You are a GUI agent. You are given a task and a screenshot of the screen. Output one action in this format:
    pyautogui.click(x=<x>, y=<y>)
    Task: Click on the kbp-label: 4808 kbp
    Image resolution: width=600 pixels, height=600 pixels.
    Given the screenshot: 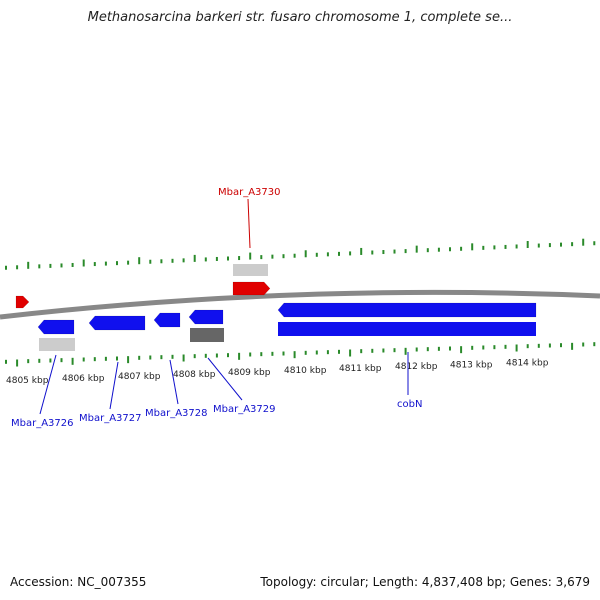 What is the action you would take?
    pyautogui.click(x=194, y=375)
    